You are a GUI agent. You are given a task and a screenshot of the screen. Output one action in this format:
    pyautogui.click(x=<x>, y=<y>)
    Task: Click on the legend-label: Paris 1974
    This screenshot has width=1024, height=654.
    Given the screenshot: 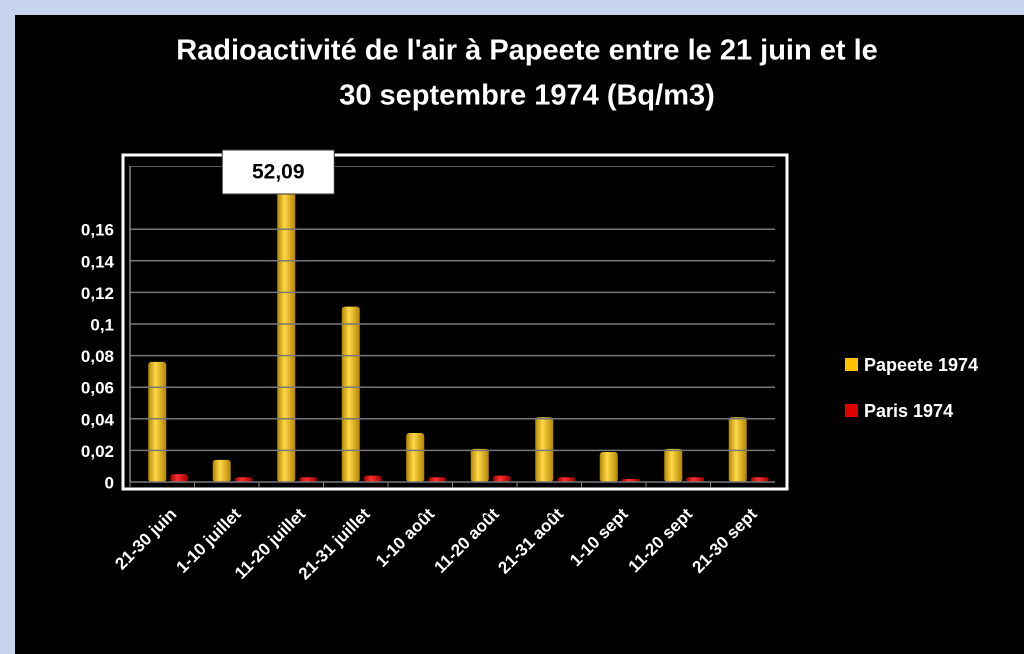 What is the action you would take?
    pyautogui.click(x=908, y=411)
    